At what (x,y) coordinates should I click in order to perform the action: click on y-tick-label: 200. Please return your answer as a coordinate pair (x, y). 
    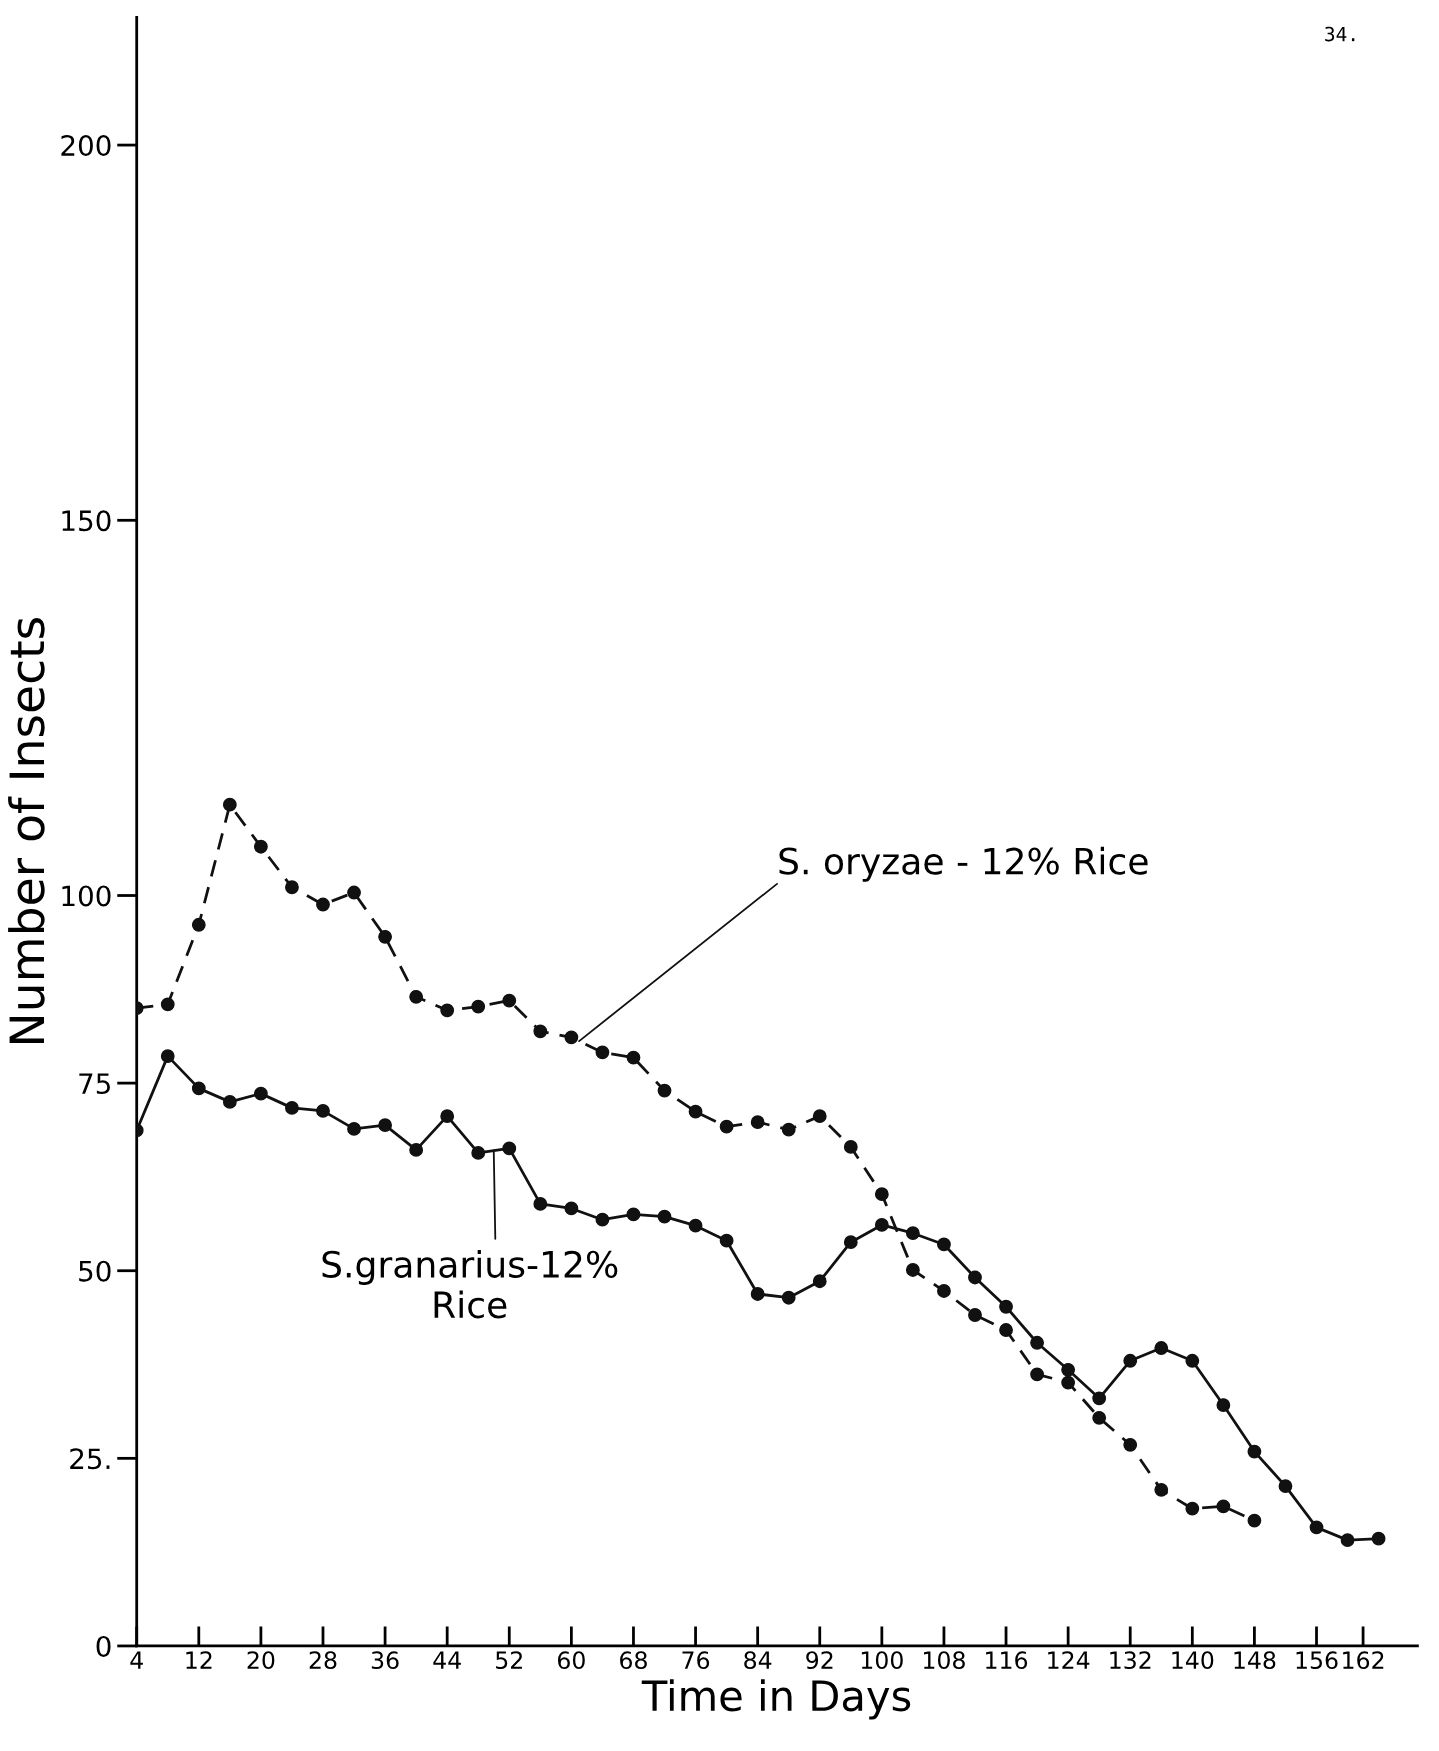
    Looking at the image, I should click on (86, 146).